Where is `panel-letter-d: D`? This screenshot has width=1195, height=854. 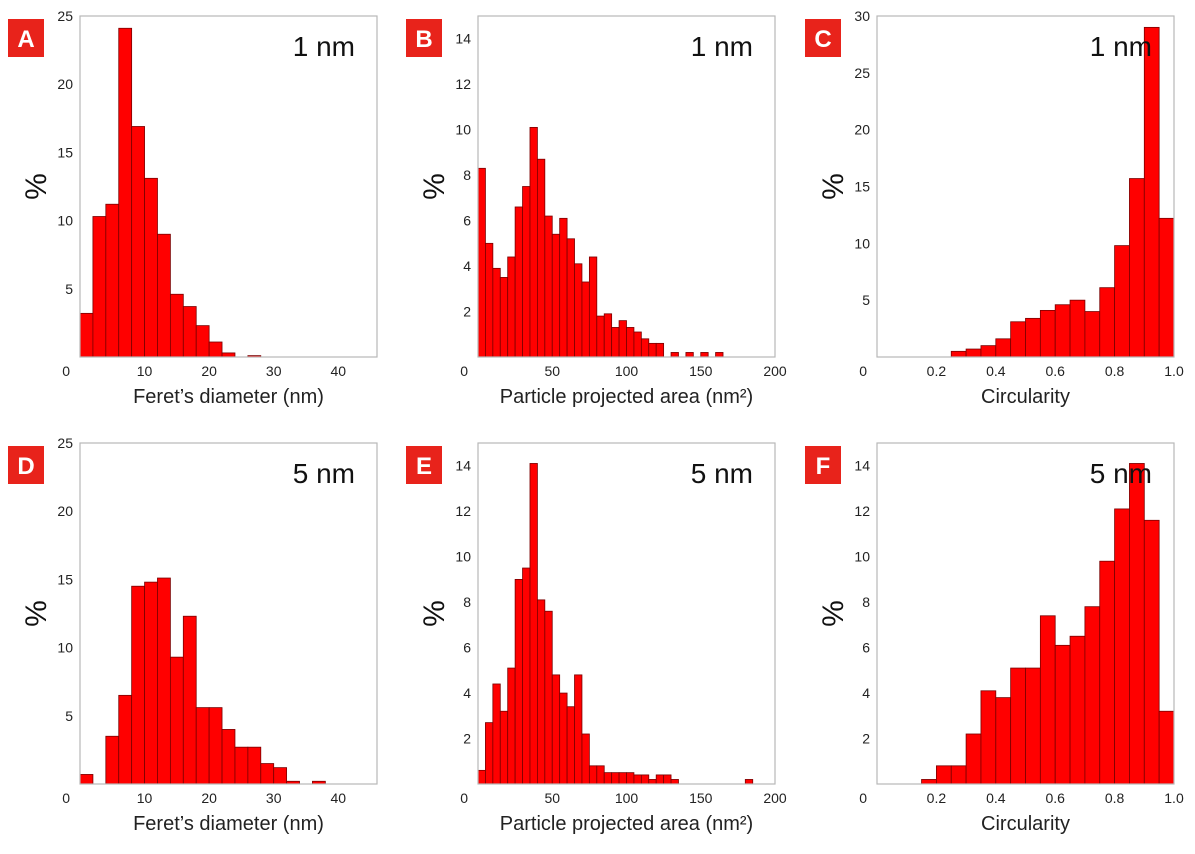 panel-letter-d: D is located at coordinates (25, 466).